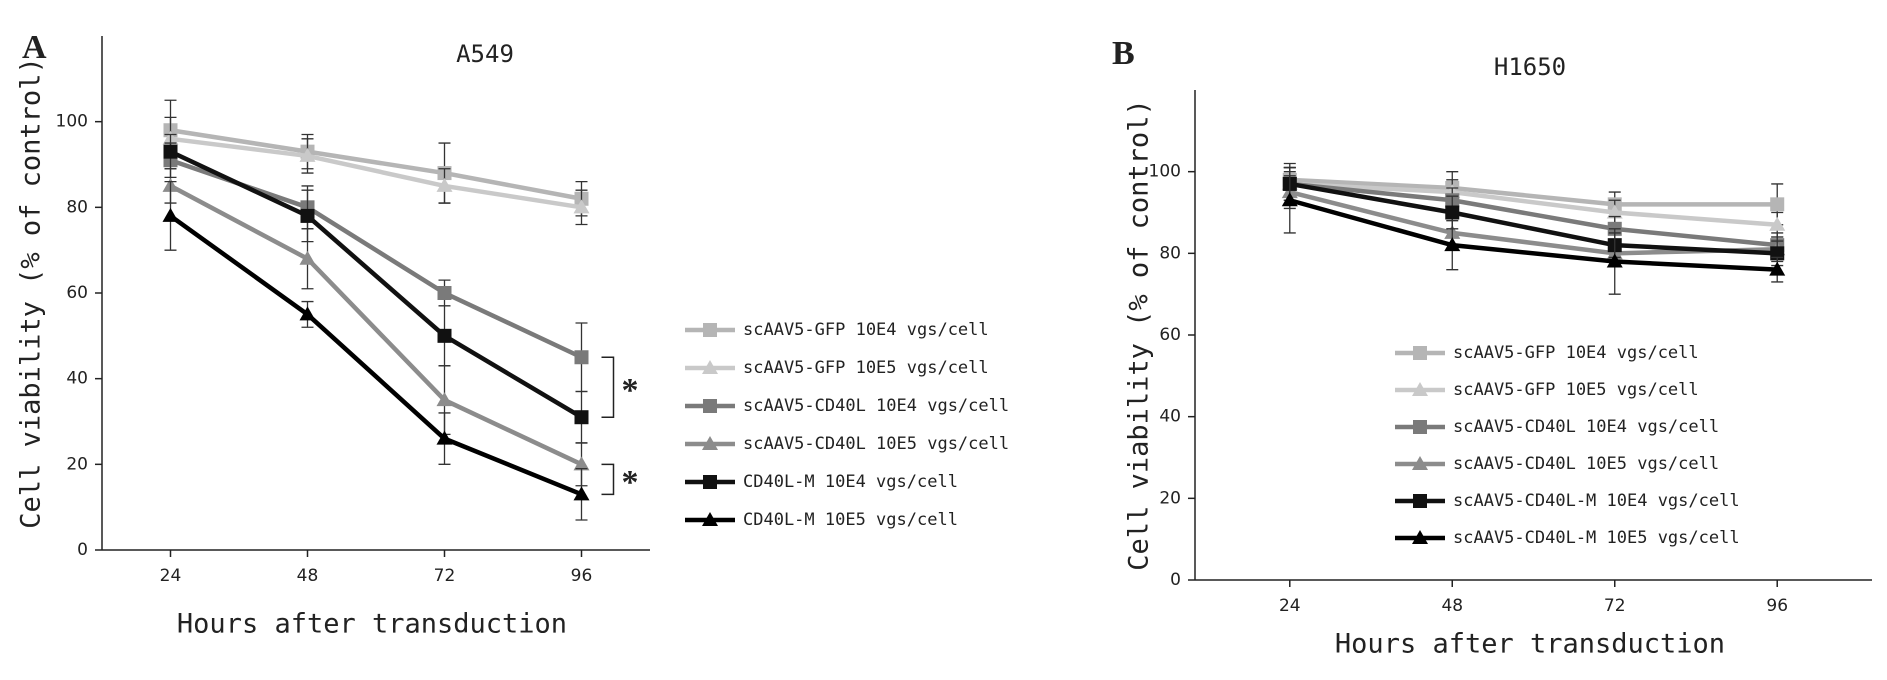 This screenshot has height=680, width=1887. What do you see at coordinates (1596, 538) in the screenshot?
I see `legend-label: scAAV5-CD40L-M 10E5 vgs/cell` at bounding box center [1596, 538].